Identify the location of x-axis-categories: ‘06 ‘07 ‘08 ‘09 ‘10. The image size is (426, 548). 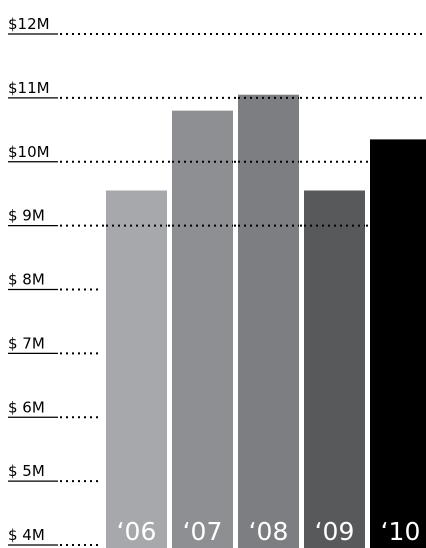
(269, 531).